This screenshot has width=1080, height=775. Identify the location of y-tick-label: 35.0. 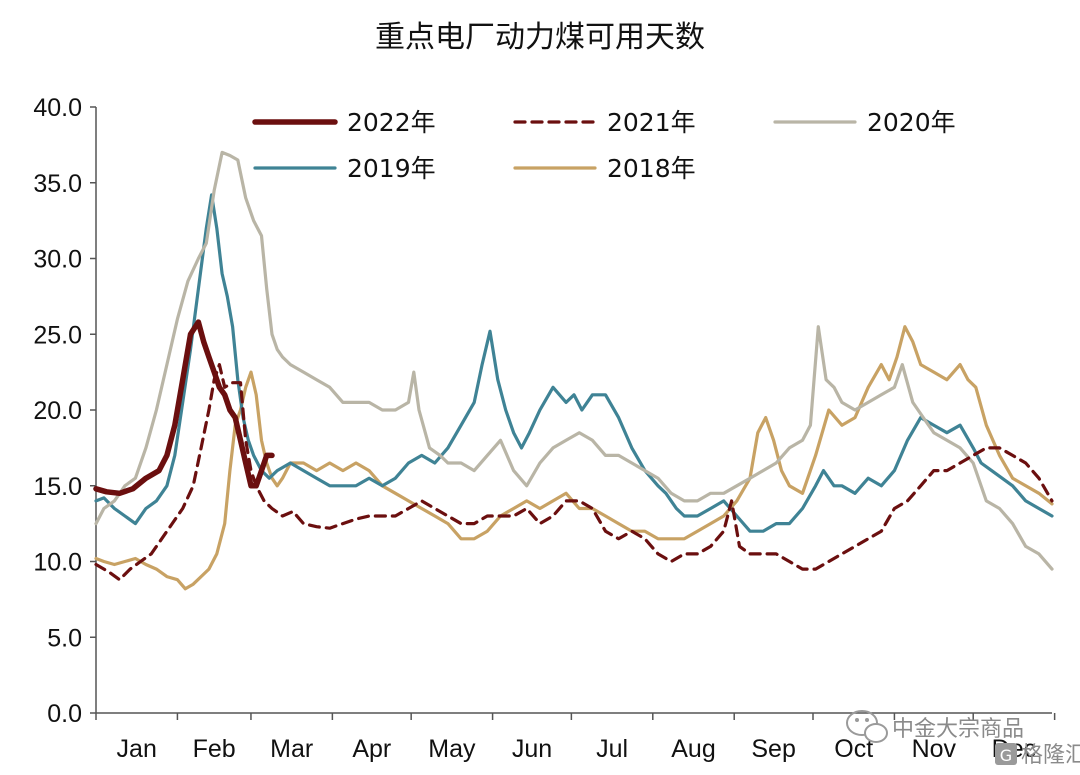
(57, 184).